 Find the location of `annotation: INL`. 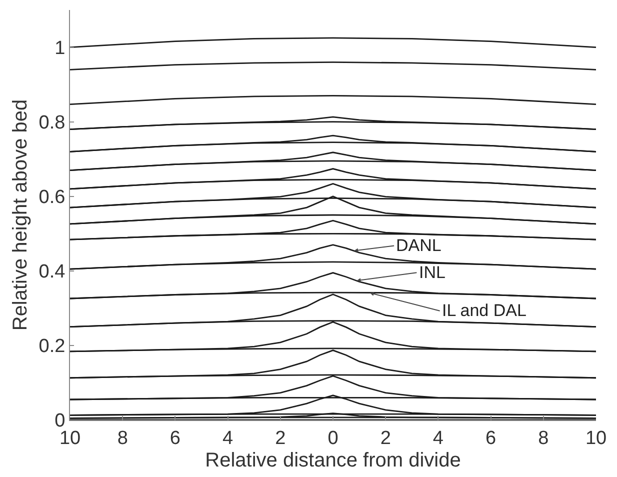

annotation: INL is located at coordinates (432, 272).